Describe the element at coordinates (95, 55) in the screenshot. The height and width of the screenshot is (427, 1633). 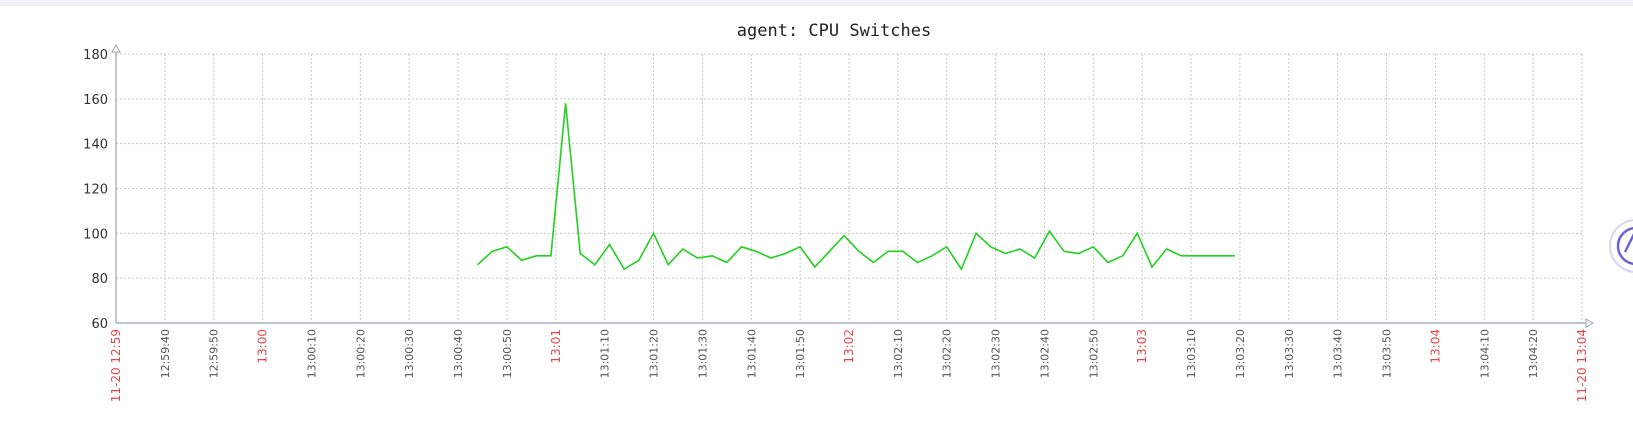
I see `y-tick-label: 180` at that location.